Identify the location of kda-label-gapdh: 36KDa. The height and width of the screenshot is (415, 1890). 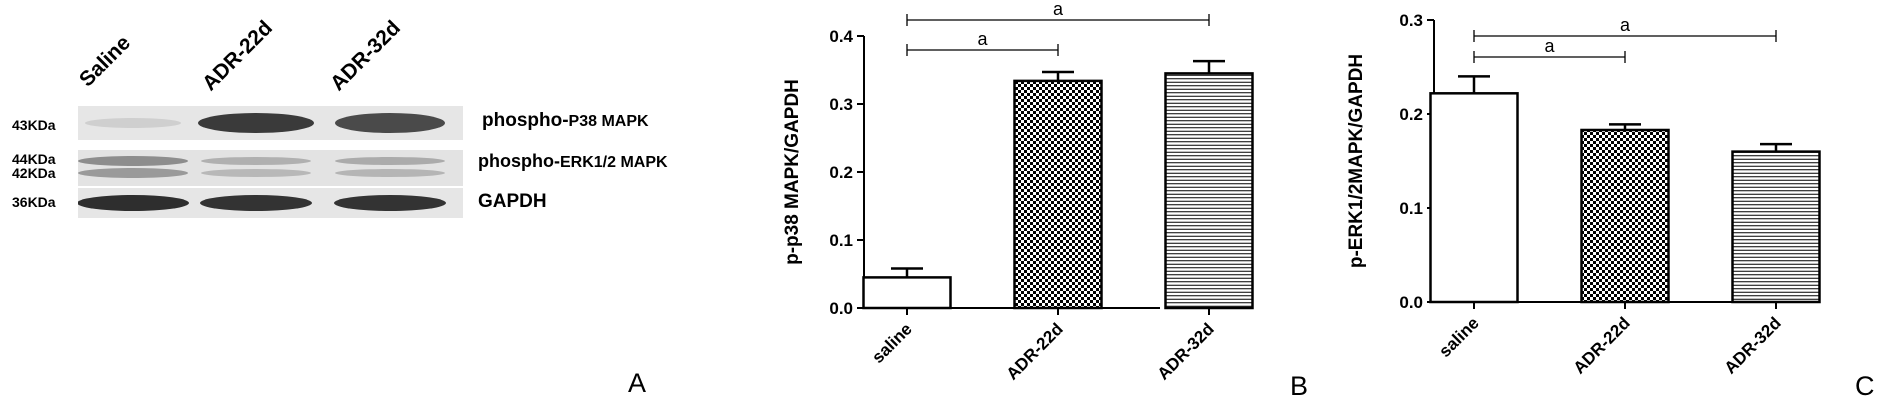
(34, 202).